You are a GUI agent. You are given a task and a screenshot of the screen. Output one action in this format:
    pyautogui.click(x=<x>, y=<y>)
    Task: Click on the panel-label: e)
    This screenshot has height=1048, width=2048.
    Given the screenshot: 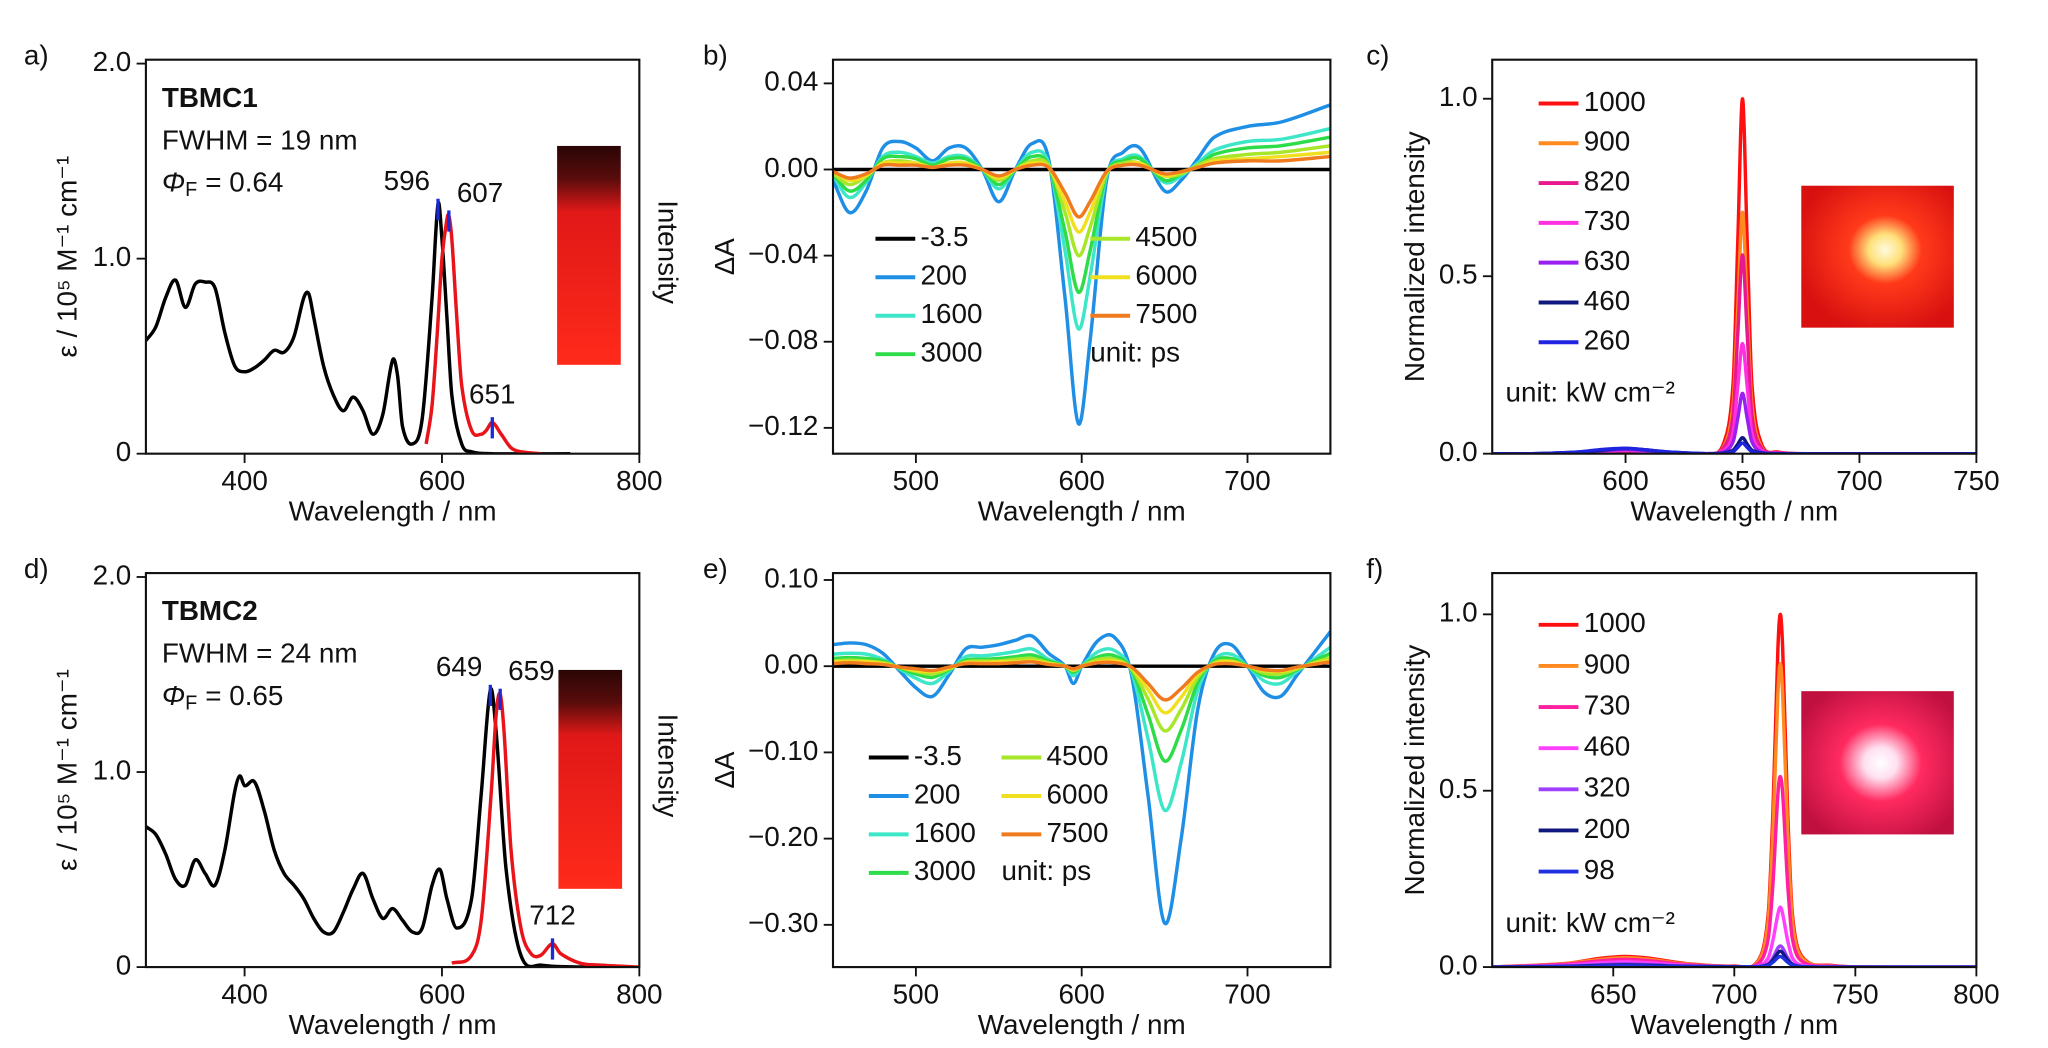 What is the action you would take?
    pyautogui.click(x=715, y=568)
    